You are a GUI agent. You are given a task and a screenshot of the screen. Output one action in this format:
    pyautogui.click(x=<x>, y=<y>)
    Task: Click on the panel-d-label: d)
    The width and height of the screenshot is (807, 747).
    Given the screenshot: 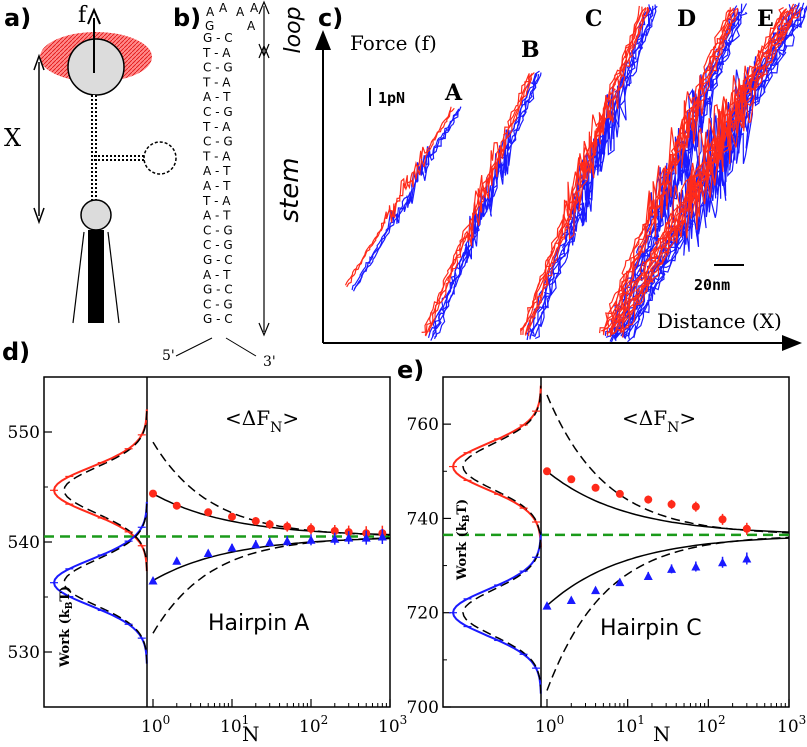 What is the action you would take?
    pyautogui.click(x=16, y=352)
    